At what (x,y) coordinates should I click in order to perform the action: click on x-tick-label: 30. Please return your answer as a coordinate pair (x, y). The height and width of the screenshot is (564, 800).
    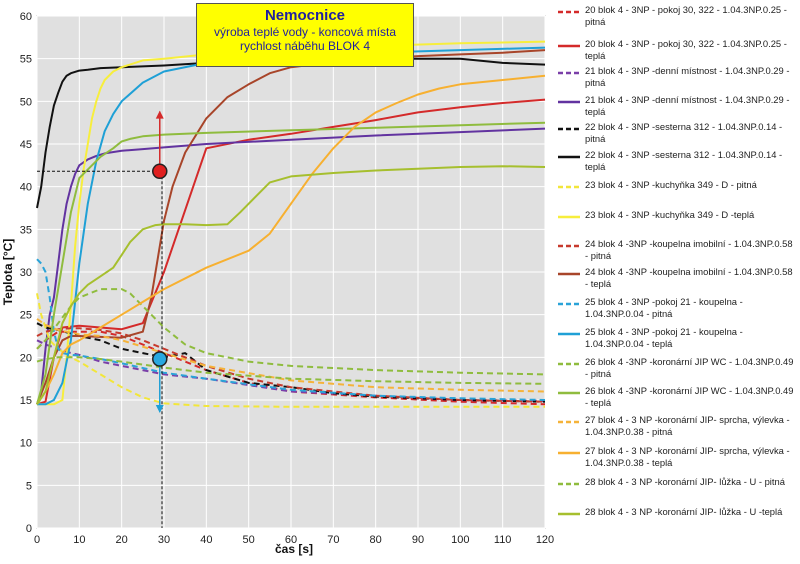
    Looking at the image, I should click on (164, 540).